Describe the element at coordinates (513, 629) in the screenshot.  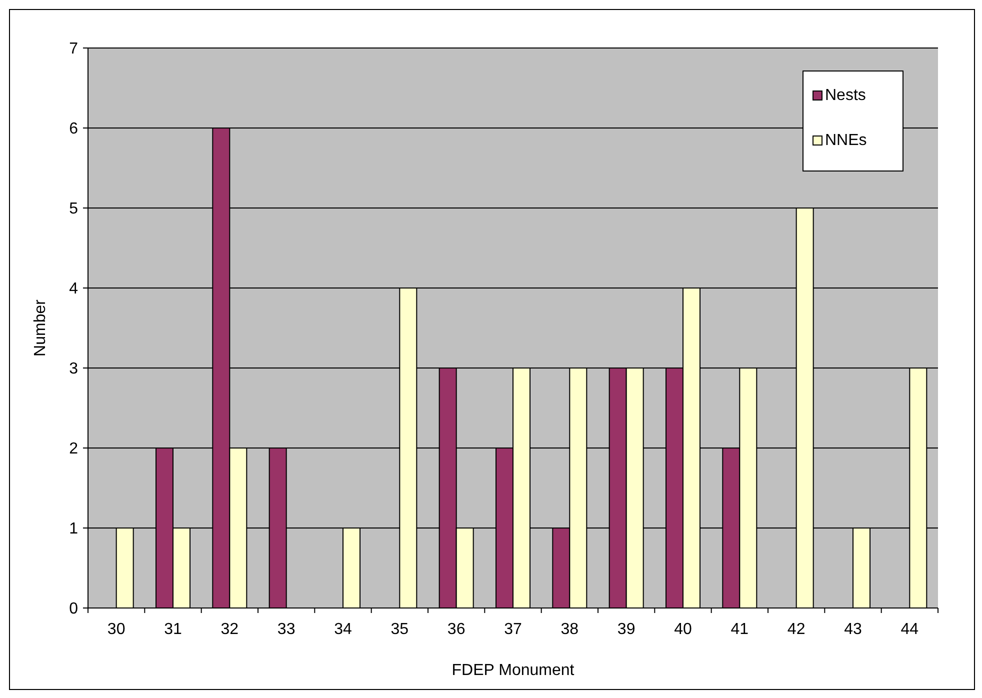
I see `x-tick-label: 37` at that location.